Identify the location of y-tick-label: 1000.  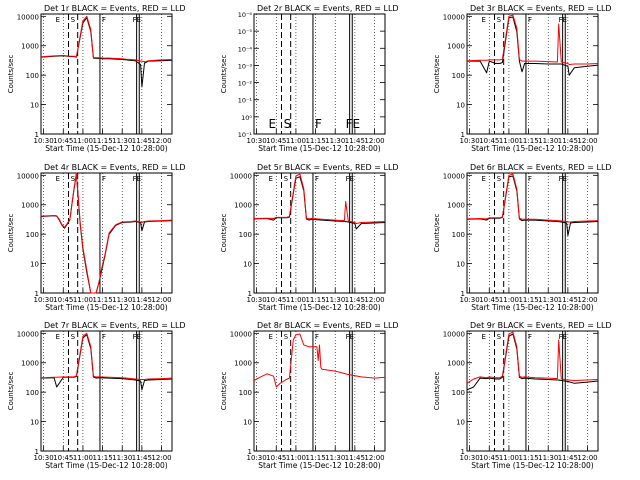
(30, 364).